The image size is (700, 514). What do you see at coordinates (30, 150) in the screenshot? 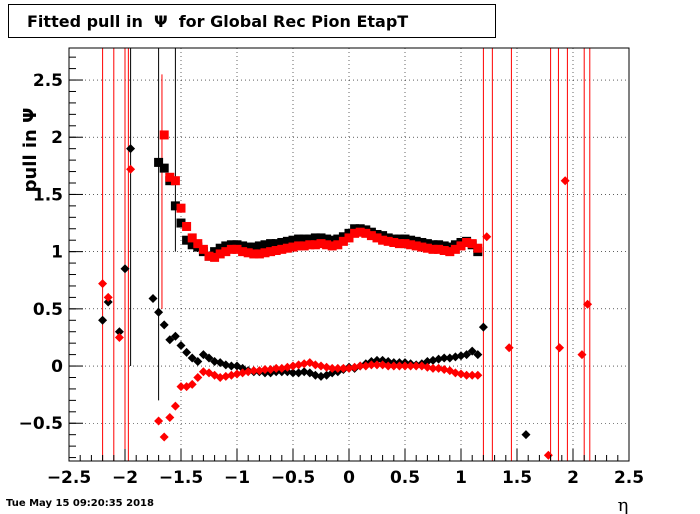
I see `y-axis-title: pull in Ψ` at bounding box center [30, 150].